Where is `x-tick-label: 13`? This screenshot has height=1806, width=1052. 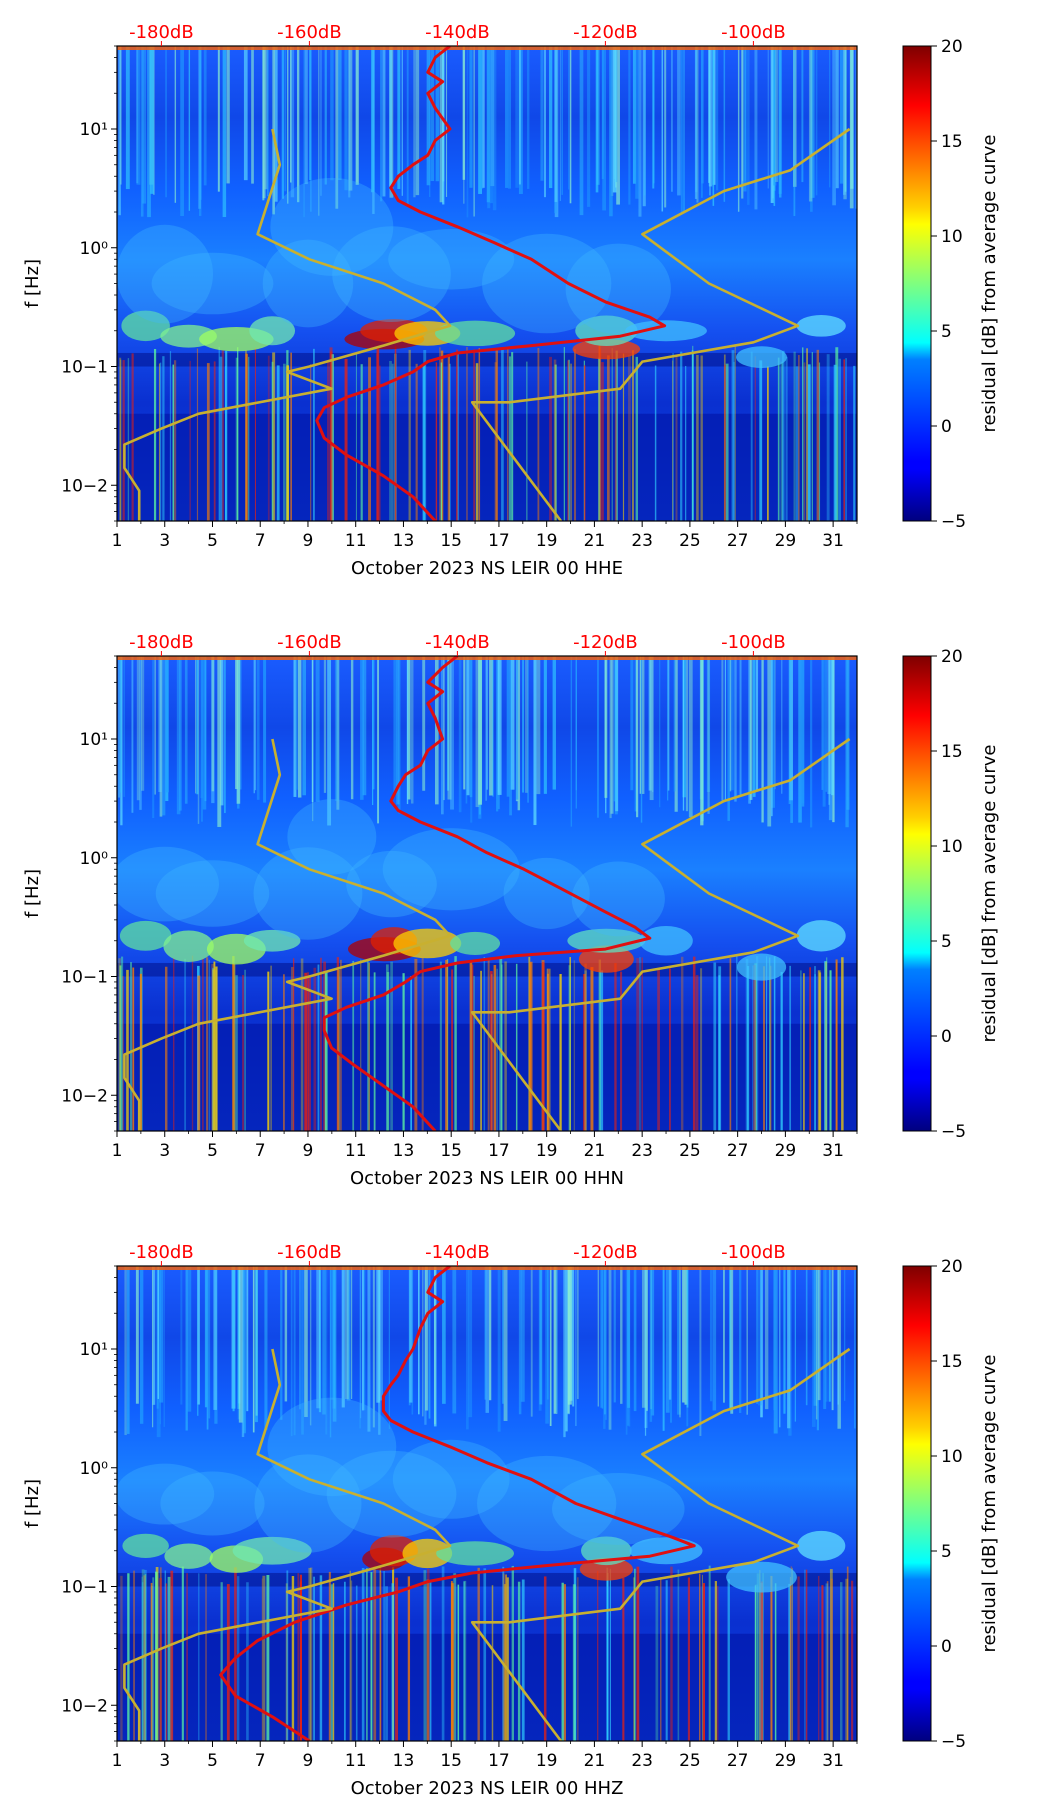
x-tick-label: 13 is located at coordinates (404, 1151).